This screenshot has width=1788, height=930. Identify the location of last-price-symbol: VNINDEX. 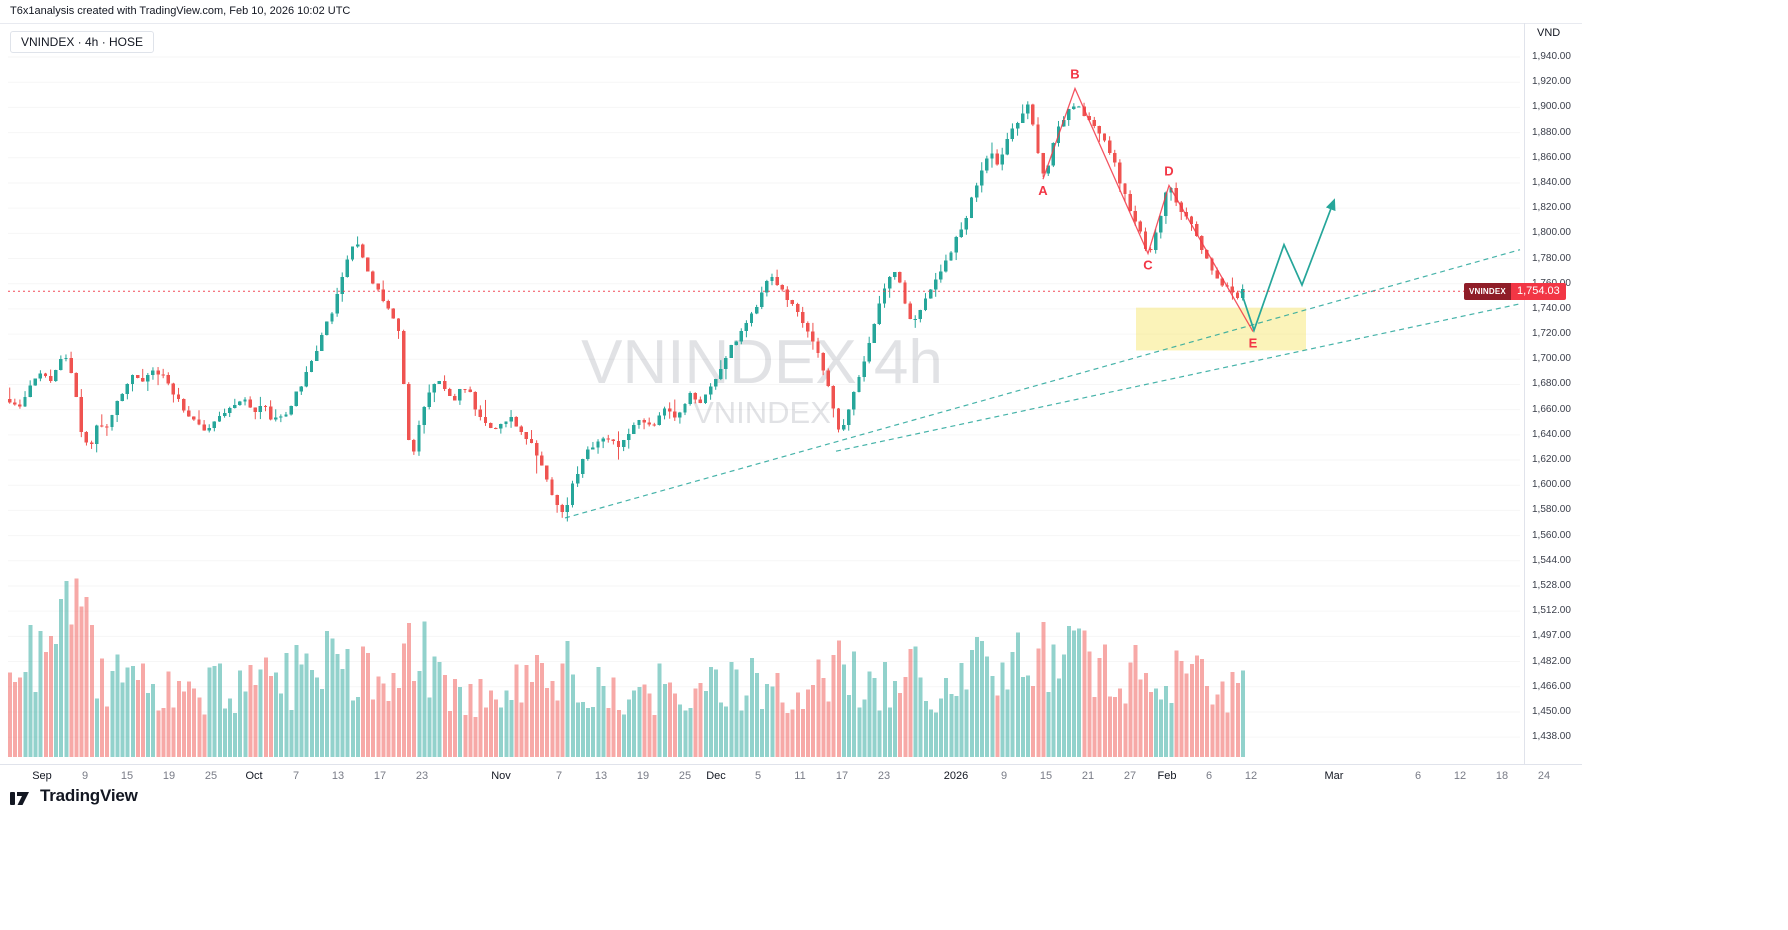
(1487, 291).